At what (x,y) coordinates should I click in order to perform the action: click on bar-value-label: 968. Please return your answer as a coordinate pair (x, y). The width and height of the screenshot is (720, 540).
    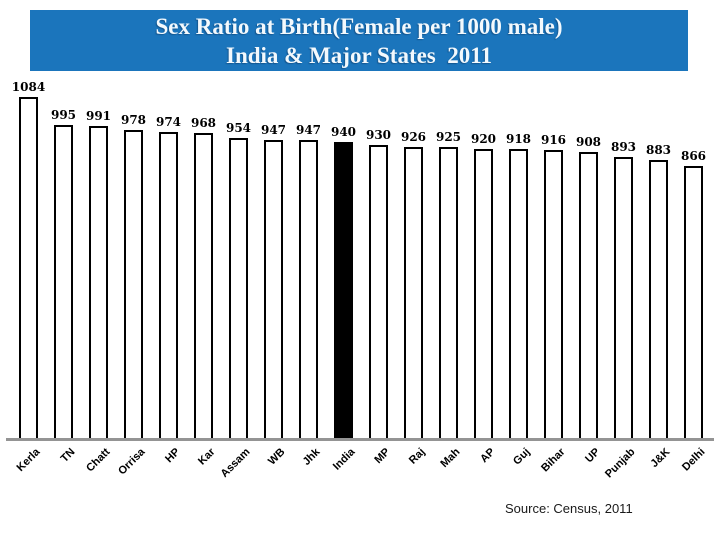
    Looking at the image, I should click on (203, 123).